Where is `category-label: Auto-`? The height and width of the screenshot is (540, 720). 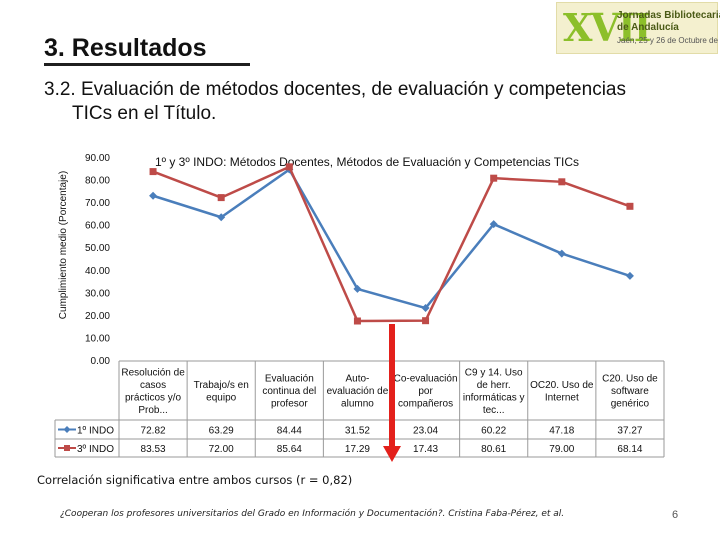
category-label: Auto- is located at coordinates (357, 379).